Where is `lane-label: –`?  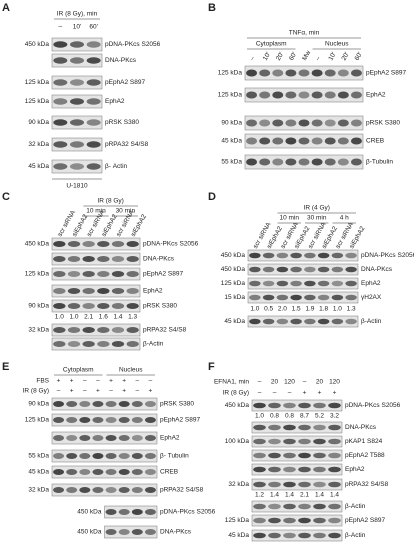 lane-label: – is located at coordinates (61, 27).